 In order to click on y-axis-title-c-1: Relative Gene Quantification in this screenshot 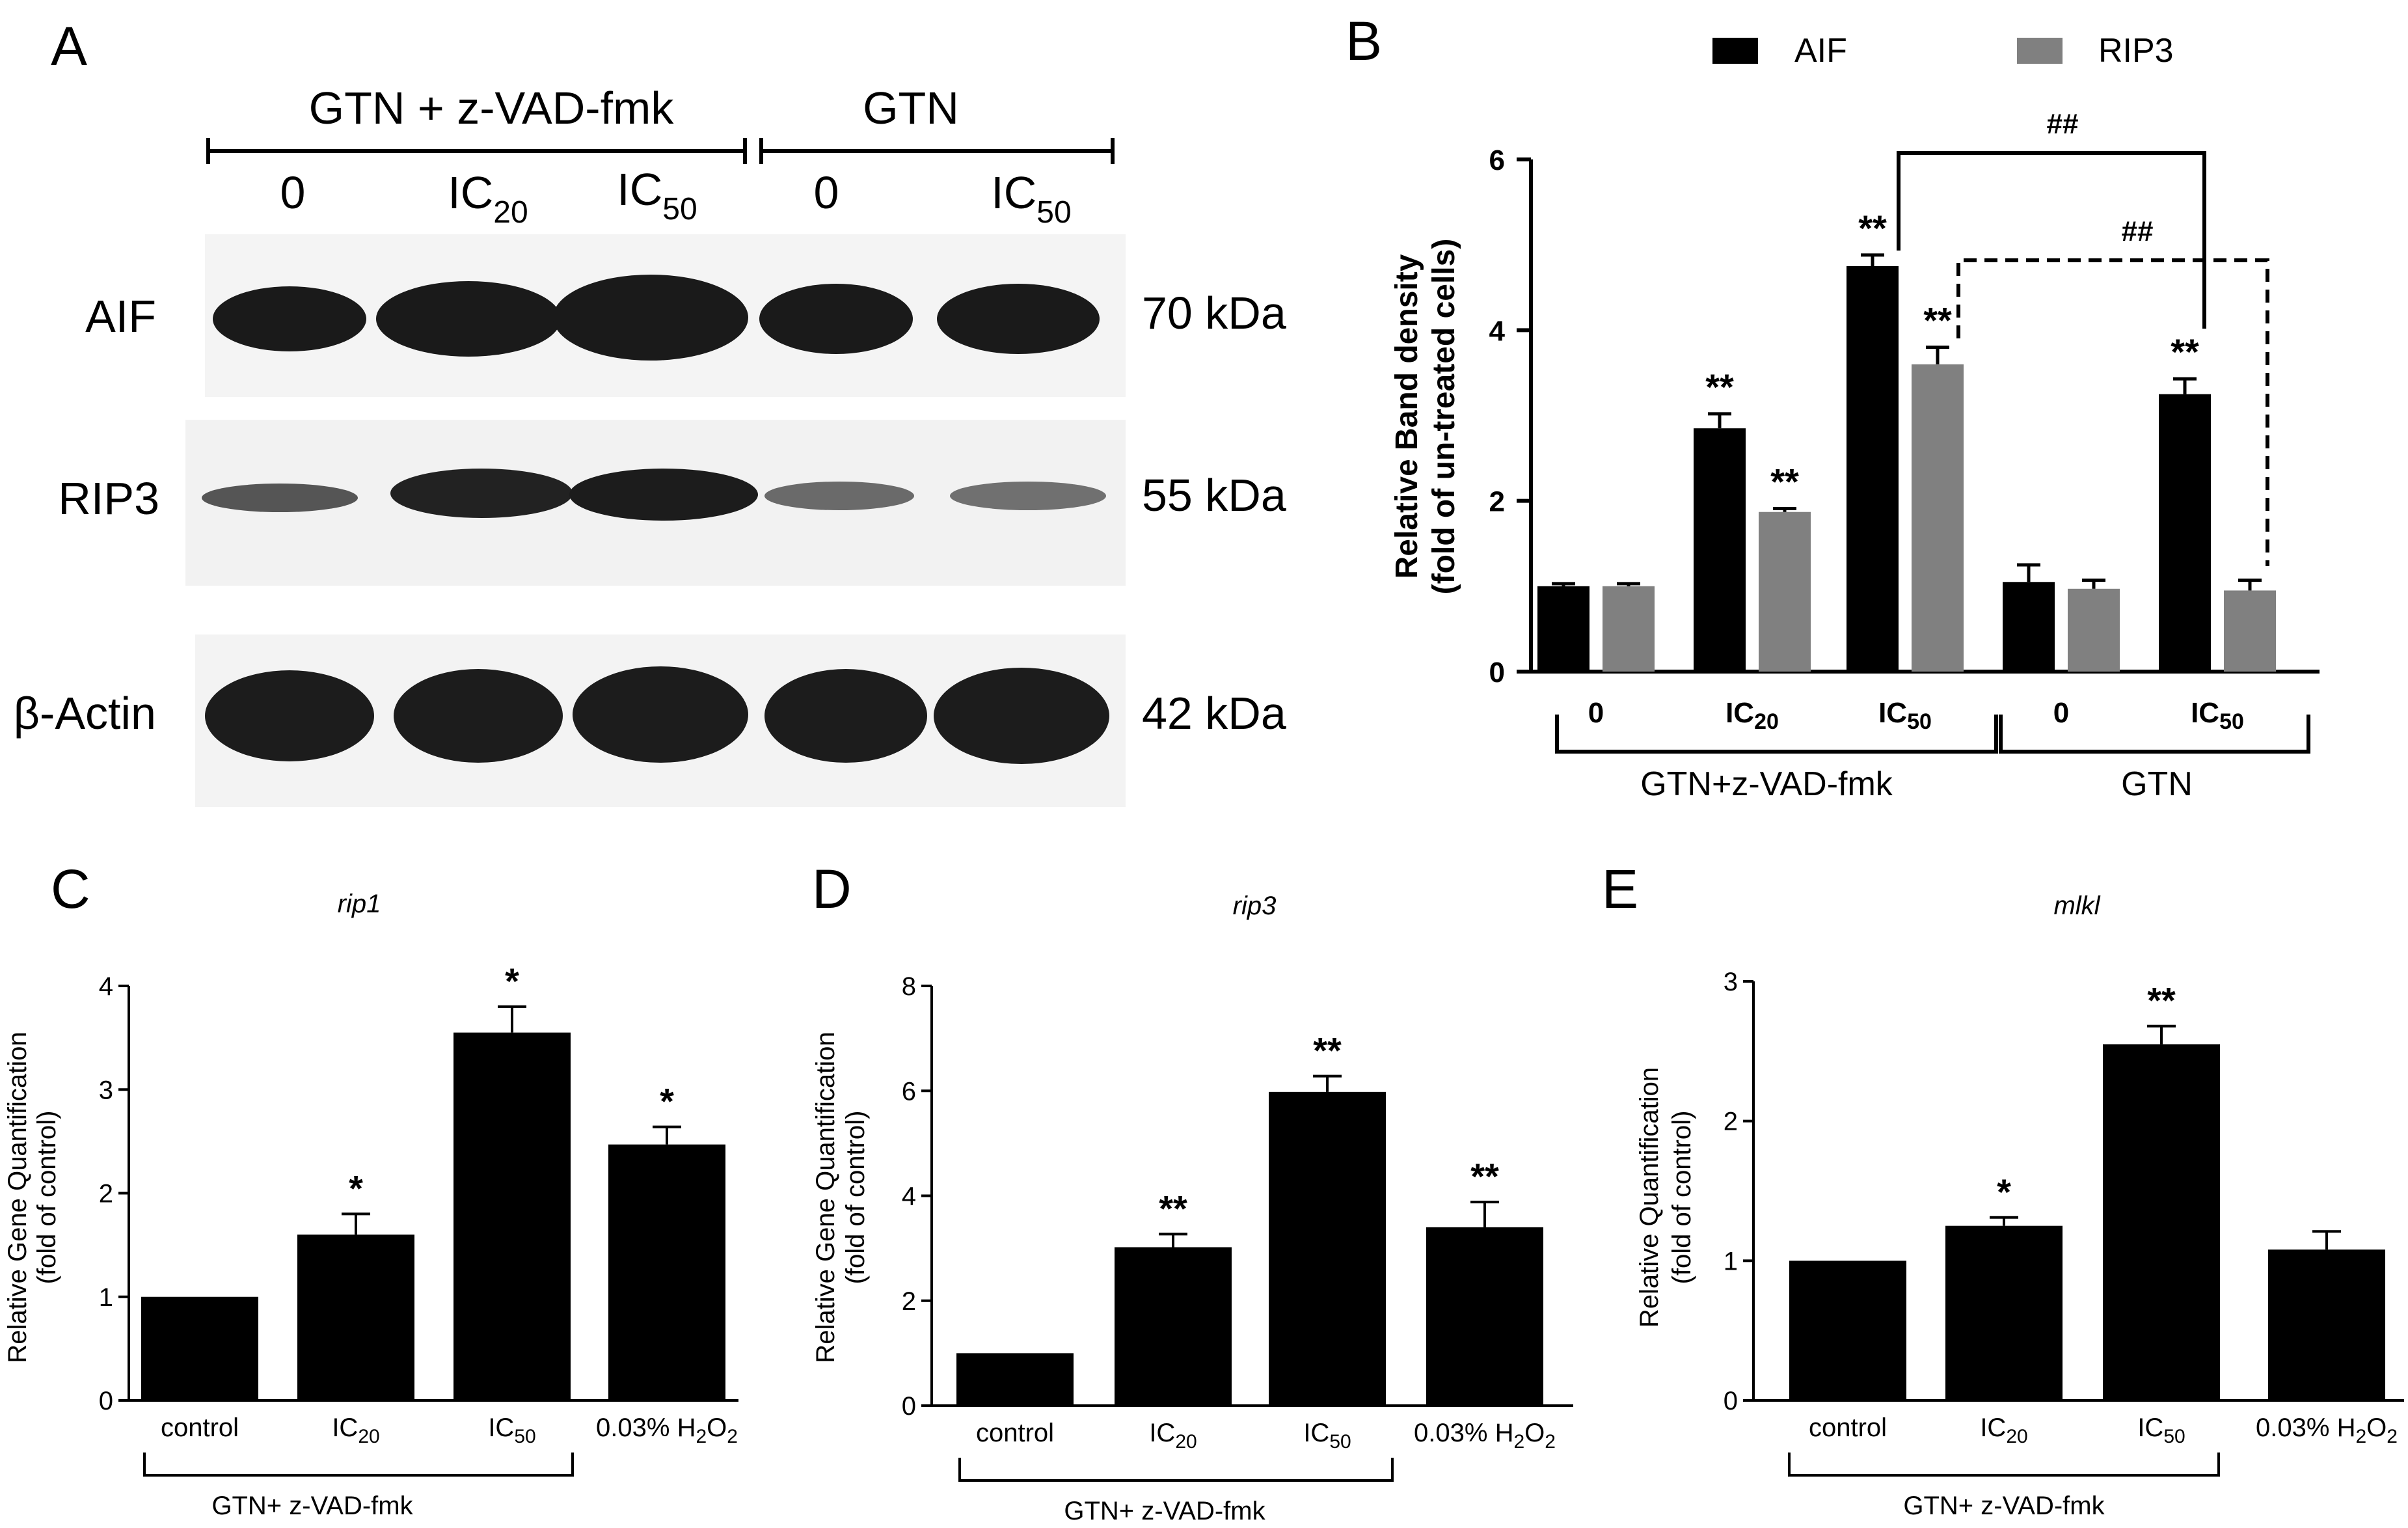, I will do `click(17, 1197)`.